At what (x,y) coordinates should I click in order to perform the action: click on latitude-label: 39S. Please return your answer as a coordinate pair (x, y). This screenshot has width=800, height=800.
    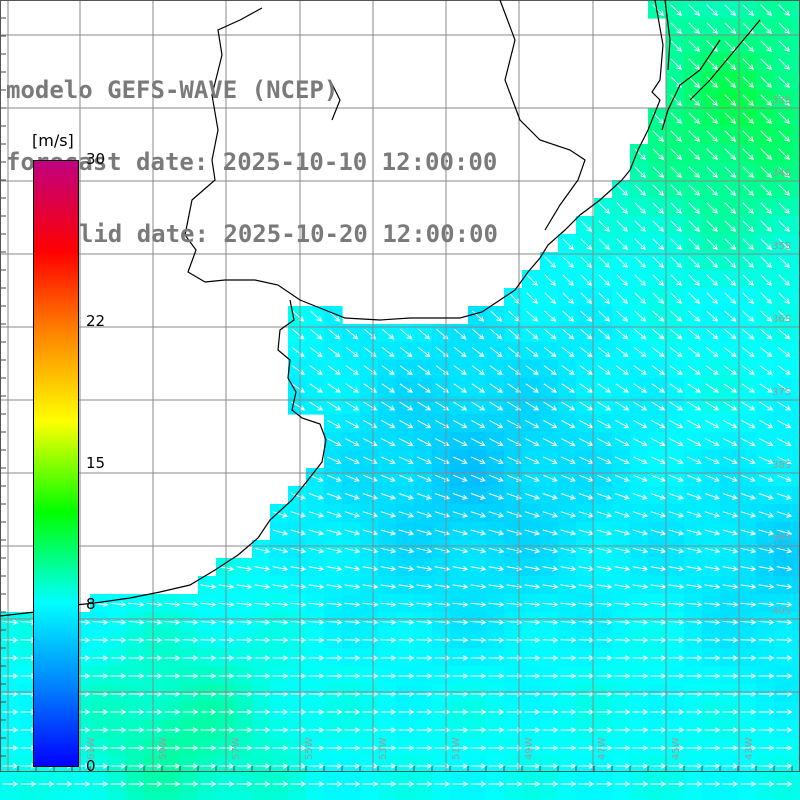
    Looking at the image, I should click on (781, 538).